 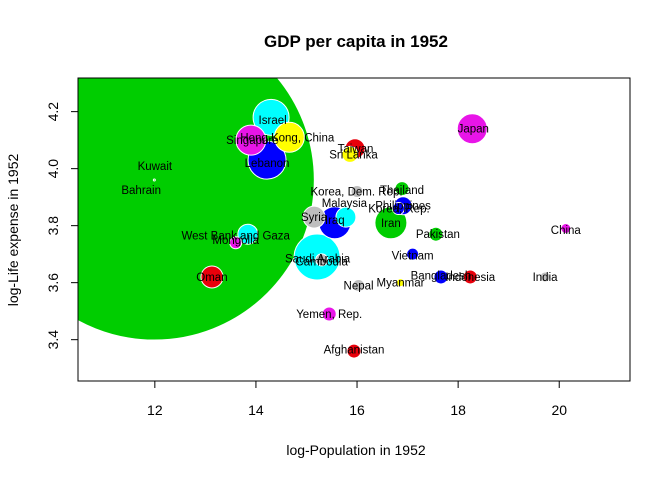 I want to click on x-tick-label: 18, so click(x=458, y=410).